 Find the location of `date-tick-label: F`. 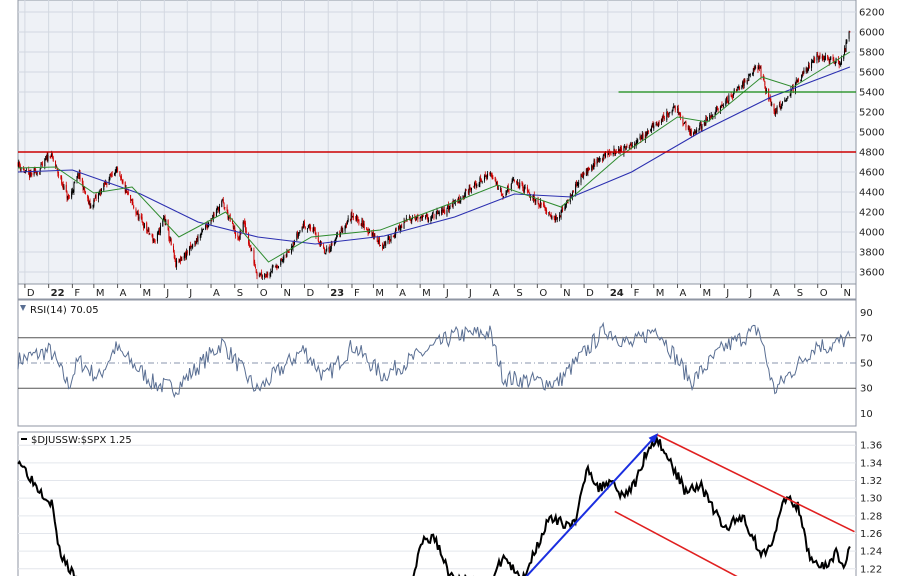

date-tick-label: F is located at coordinates (357, 293).